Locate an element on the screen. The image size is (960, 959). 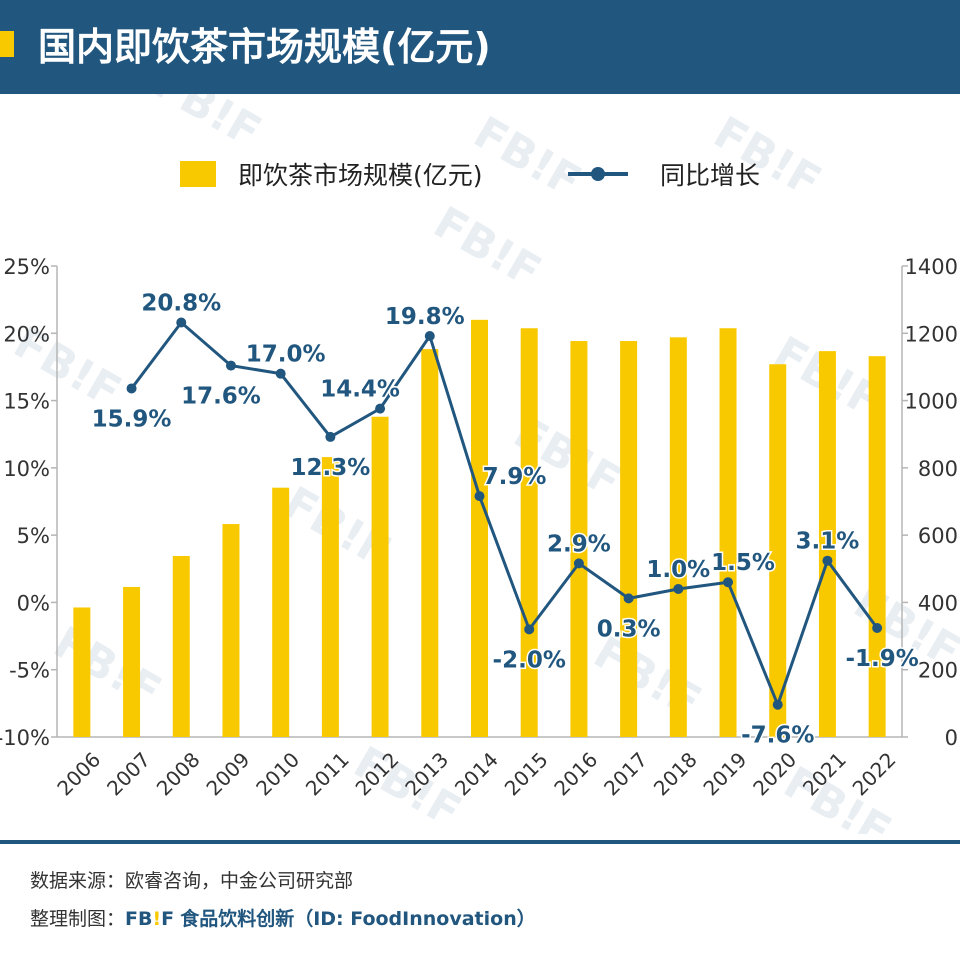
credit-logo: FB!F is located at coordinates (149, 919).